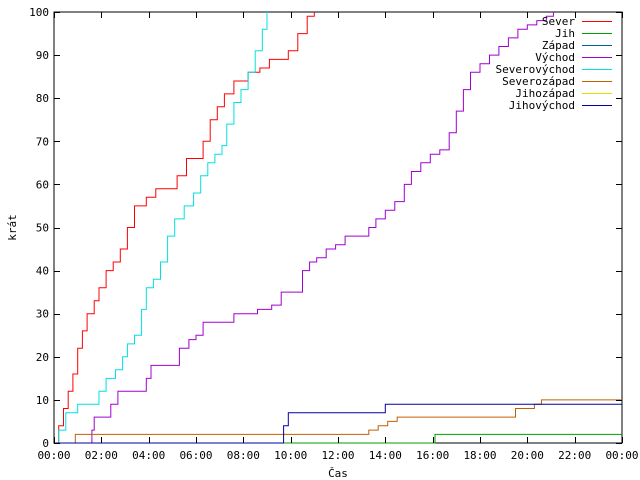  I want to click on y-tick-label: 60, so click(42, 184).